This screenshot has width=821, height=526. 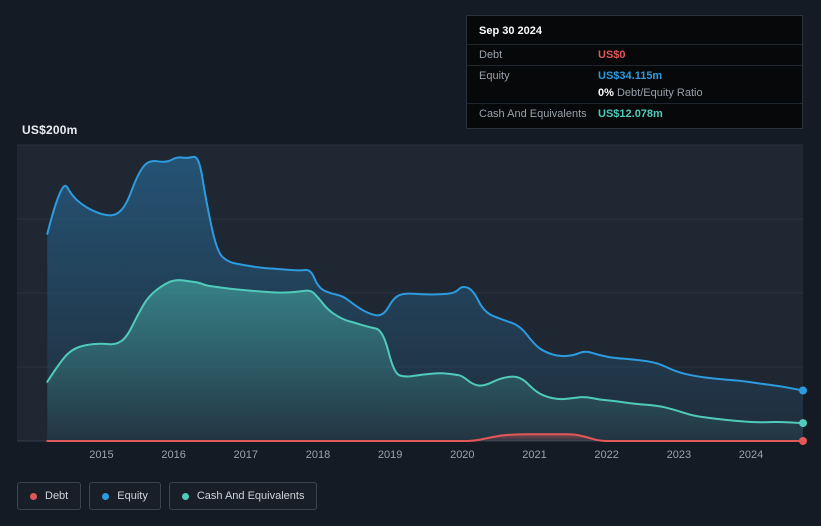 I want to click on legend-item-cash: Cash And Equivalents, so click(x=243, y=496).